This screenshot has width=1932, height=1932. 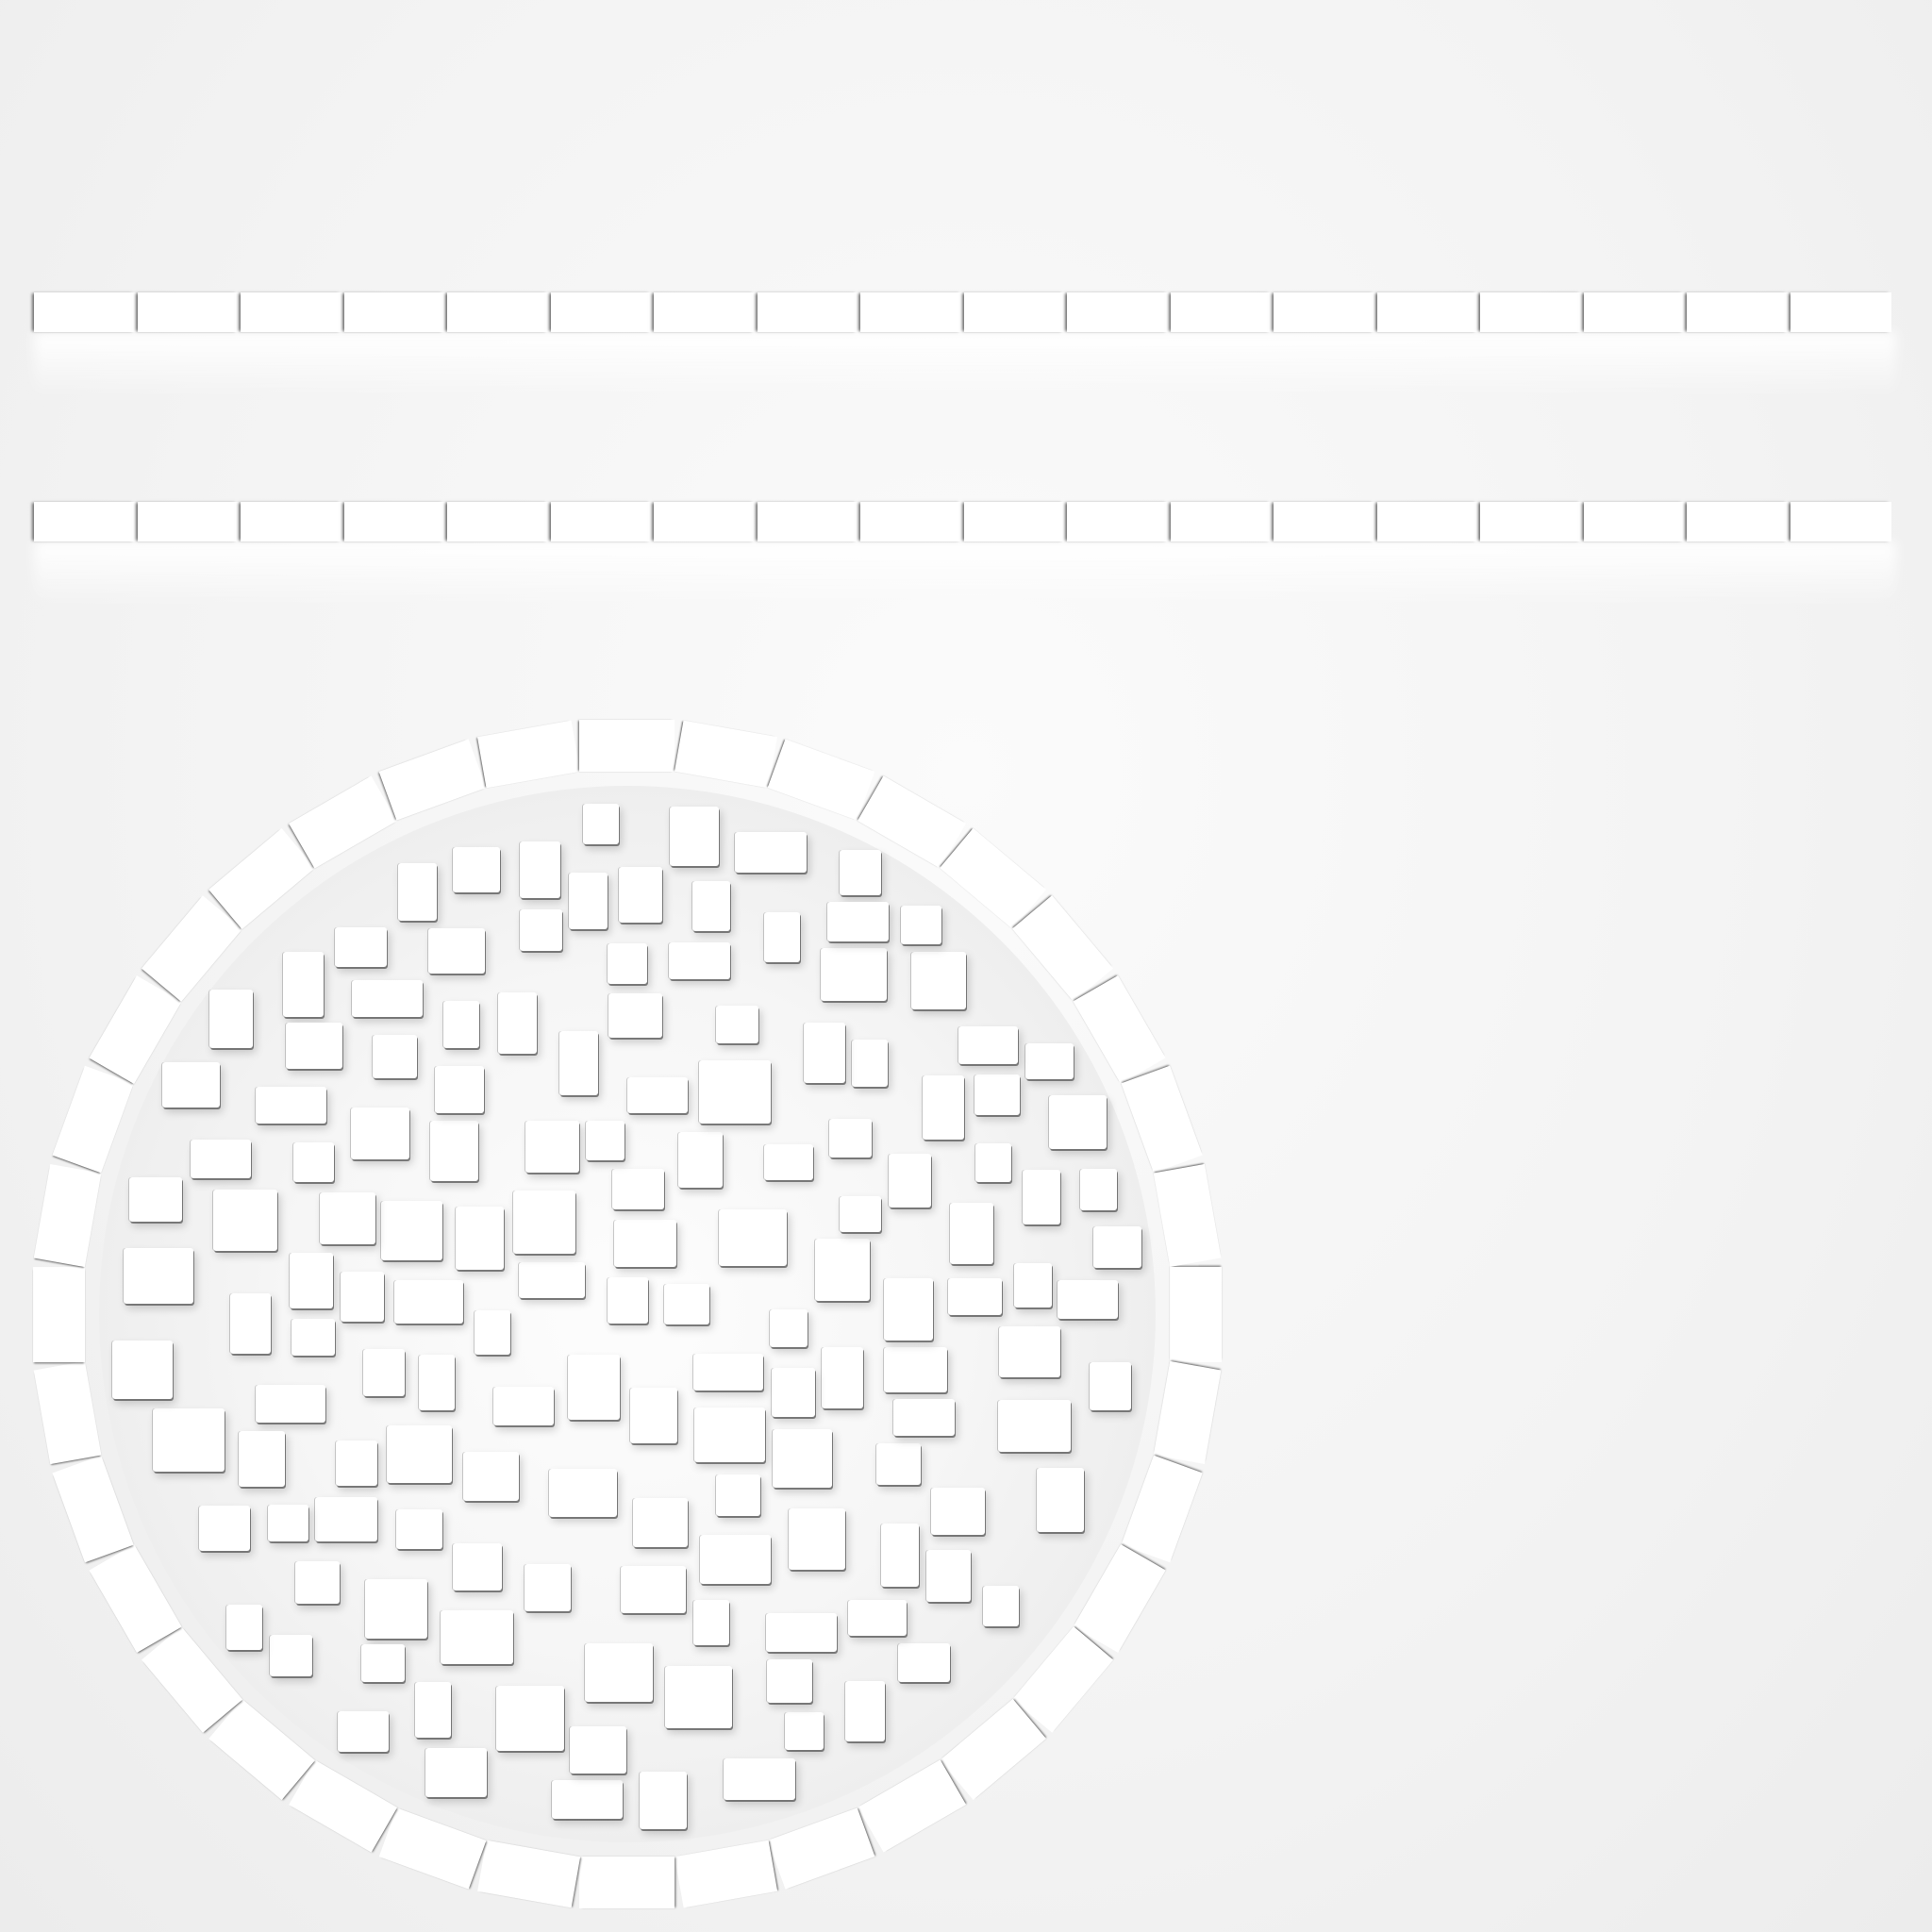 What do you see at coordinates (965, 574) in the screenshot?
I see `strip-glow` at bounding box center [965, 574].